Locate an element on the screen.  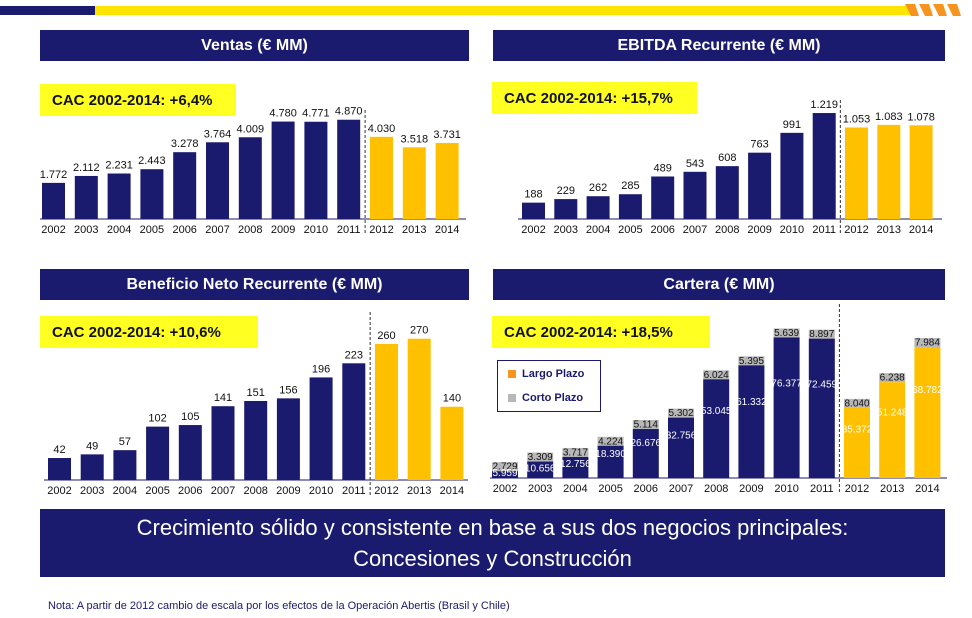
cartera-data-label-corto-plazo: 3.309 is located at coordinates (540, 457).